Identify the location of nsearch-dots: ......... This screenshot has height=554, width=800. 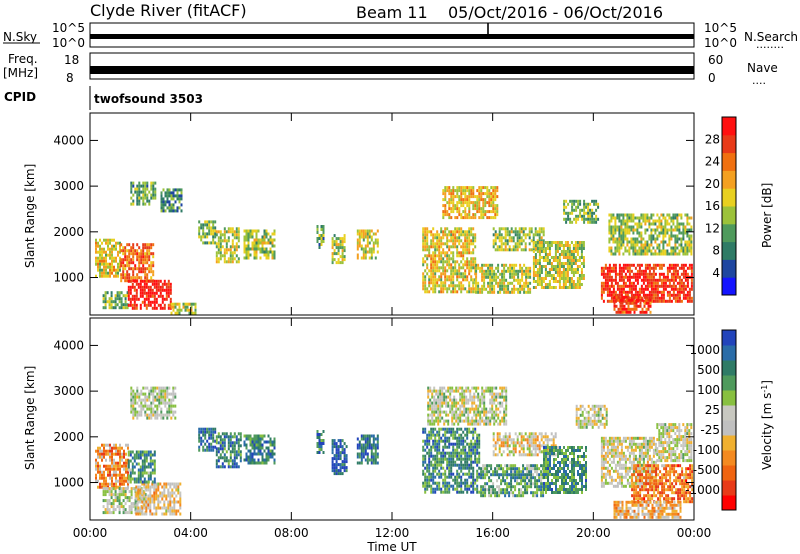
(770, 44).